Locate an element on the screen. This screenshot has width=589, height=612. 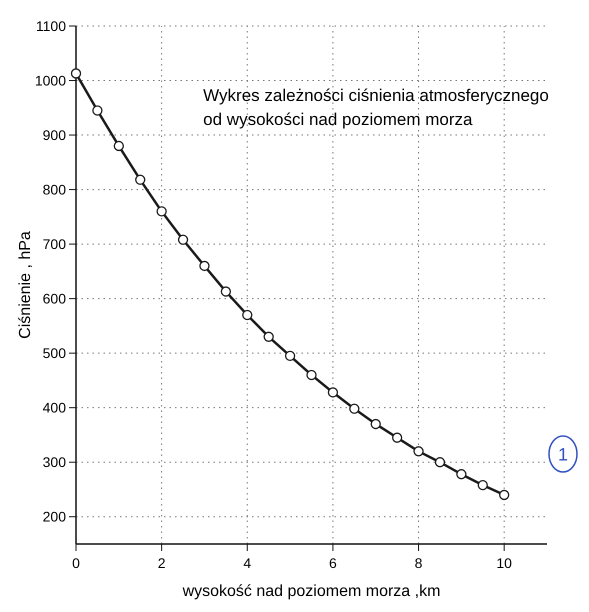
x-tick-label: 4 is located at coordinates (247, 563).